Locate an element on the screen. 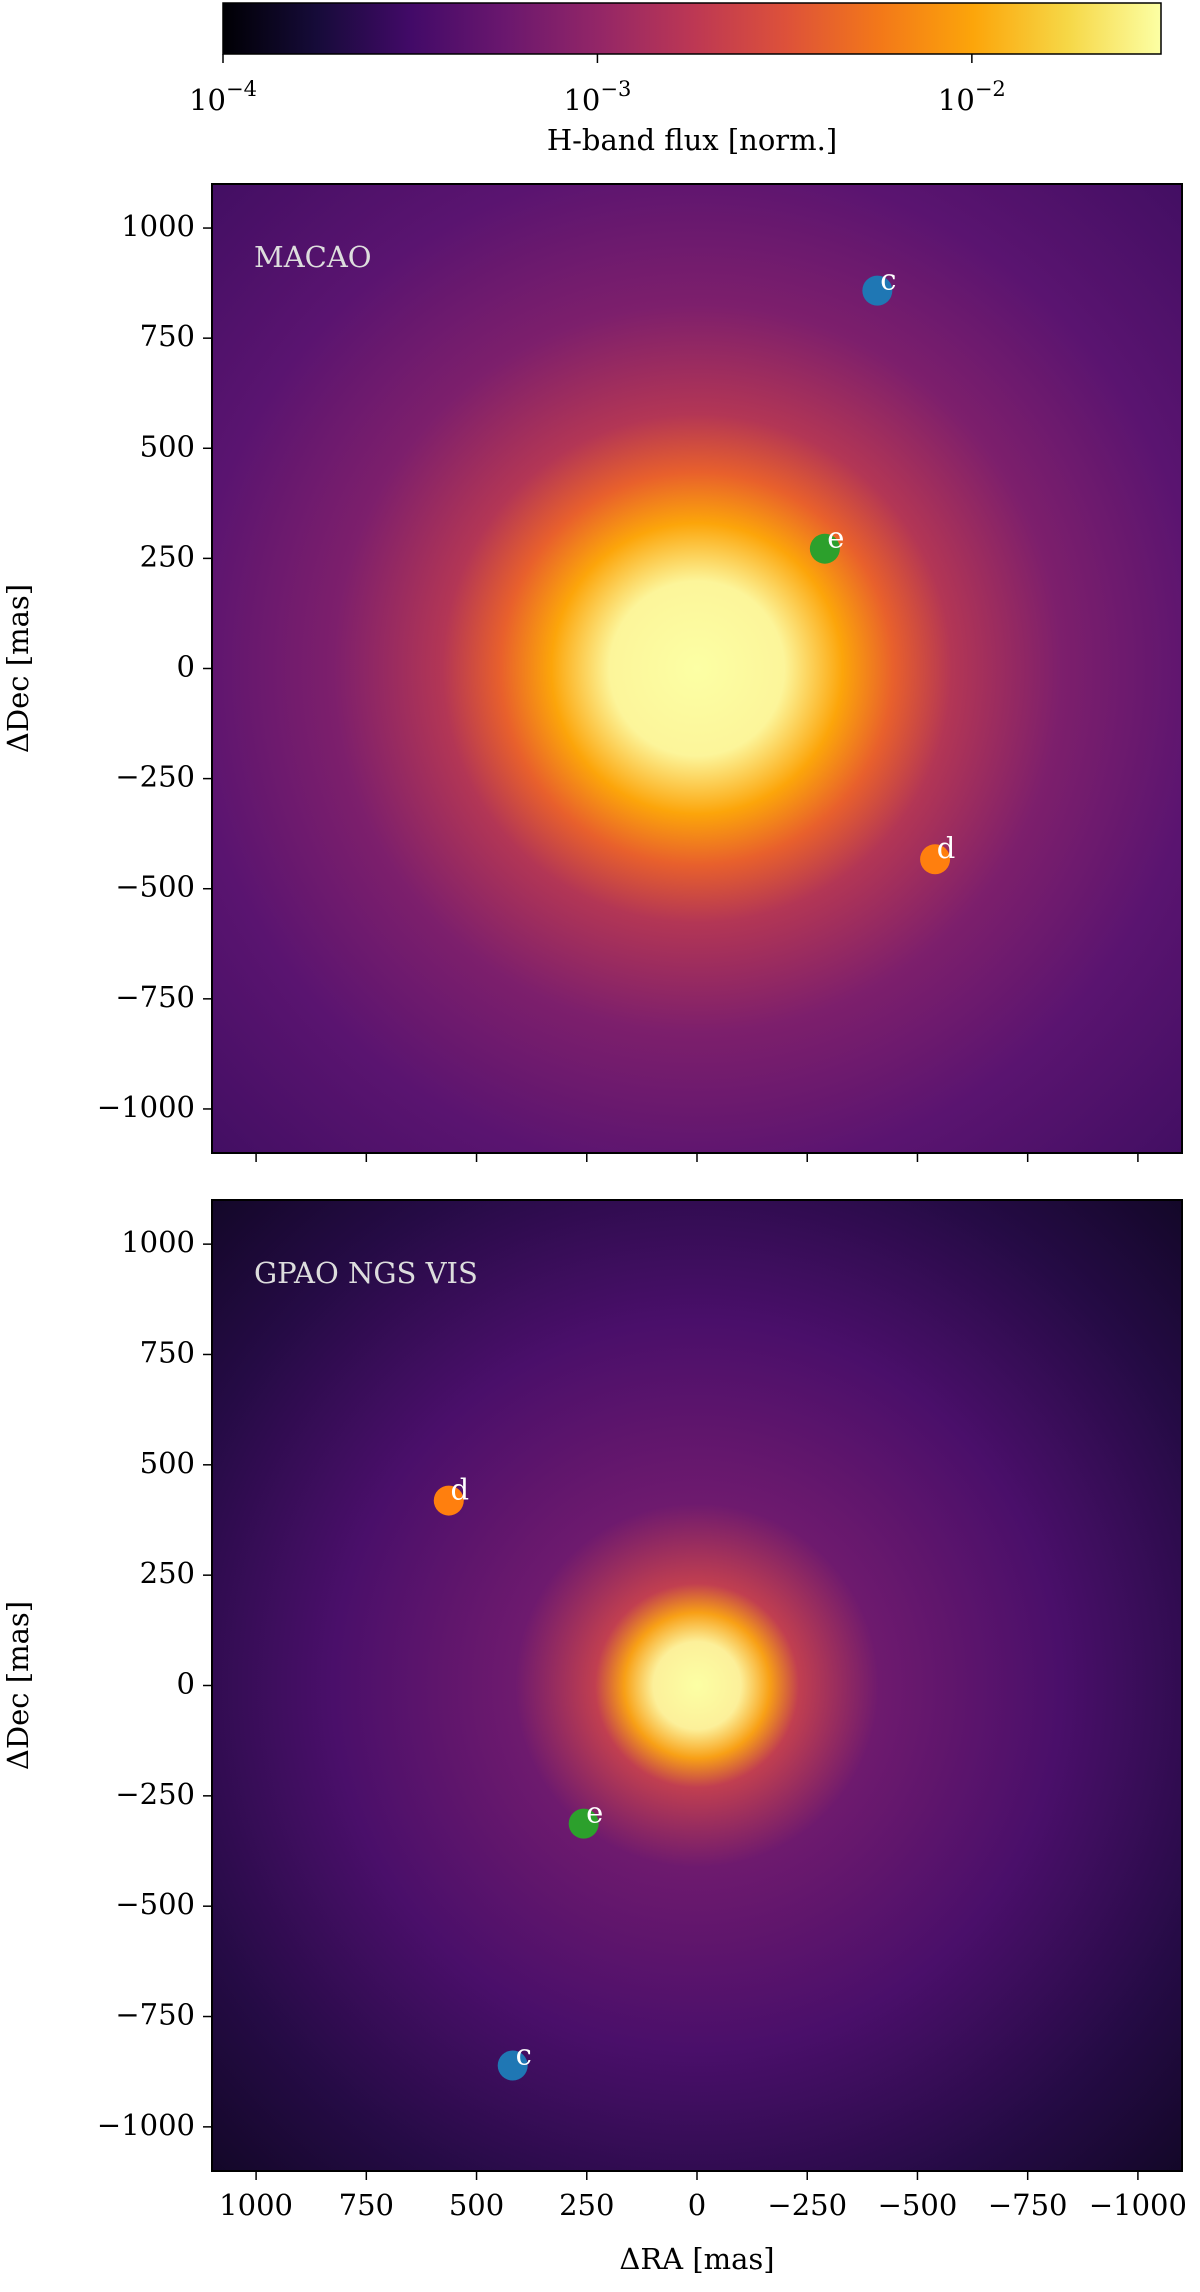 The height and width of the screenshot is (2292, 1200). x-tick-label: −1000 is located at coordinates (1138, 2205).